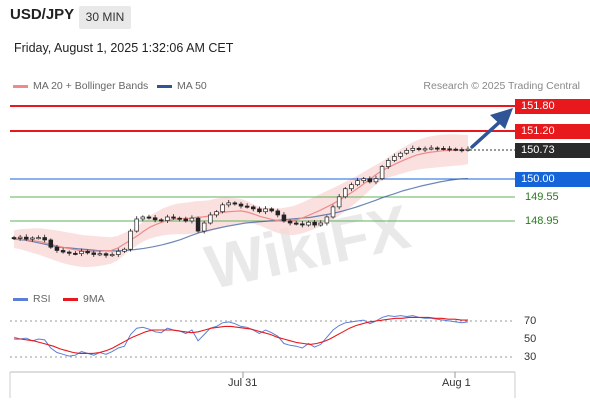 Image resolution: width=590 pixels, height=400 pixels. I want to click on rsi-ma9-line, so click(241, 335).